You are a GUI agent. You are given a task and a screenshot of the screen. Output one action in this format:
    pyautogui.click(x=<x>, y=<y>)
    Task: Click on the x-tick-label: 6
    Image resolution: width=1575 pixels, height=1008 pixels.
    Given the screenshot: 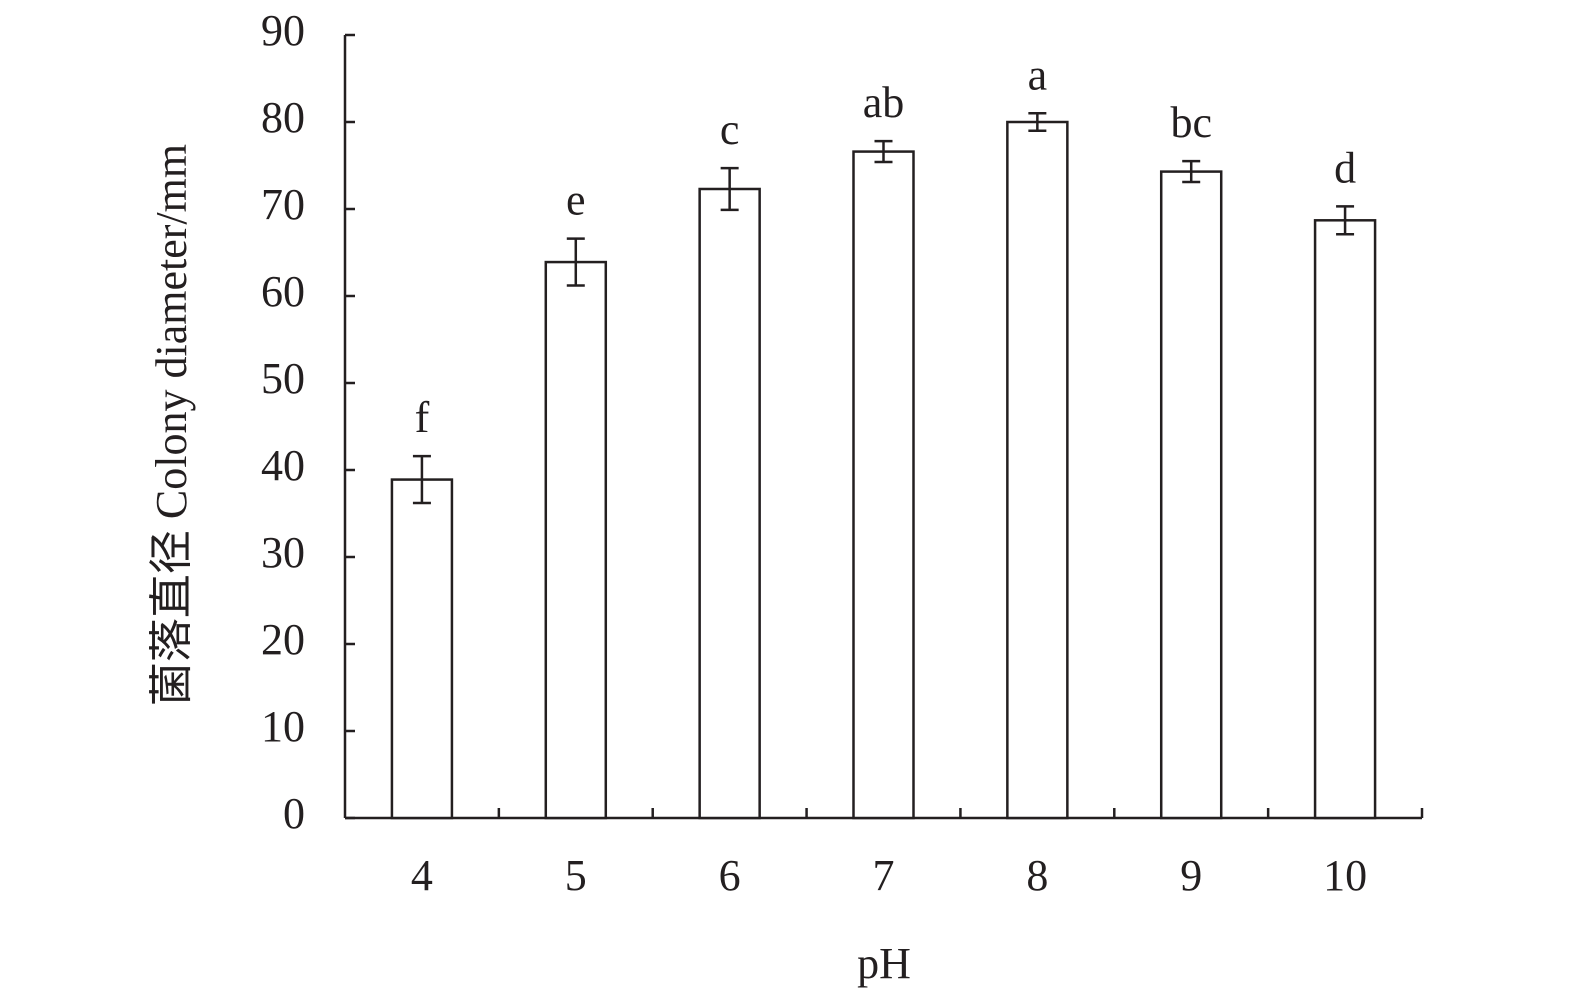 What is the action you would take?
    pyautogui.click(x=730, y=875)
    